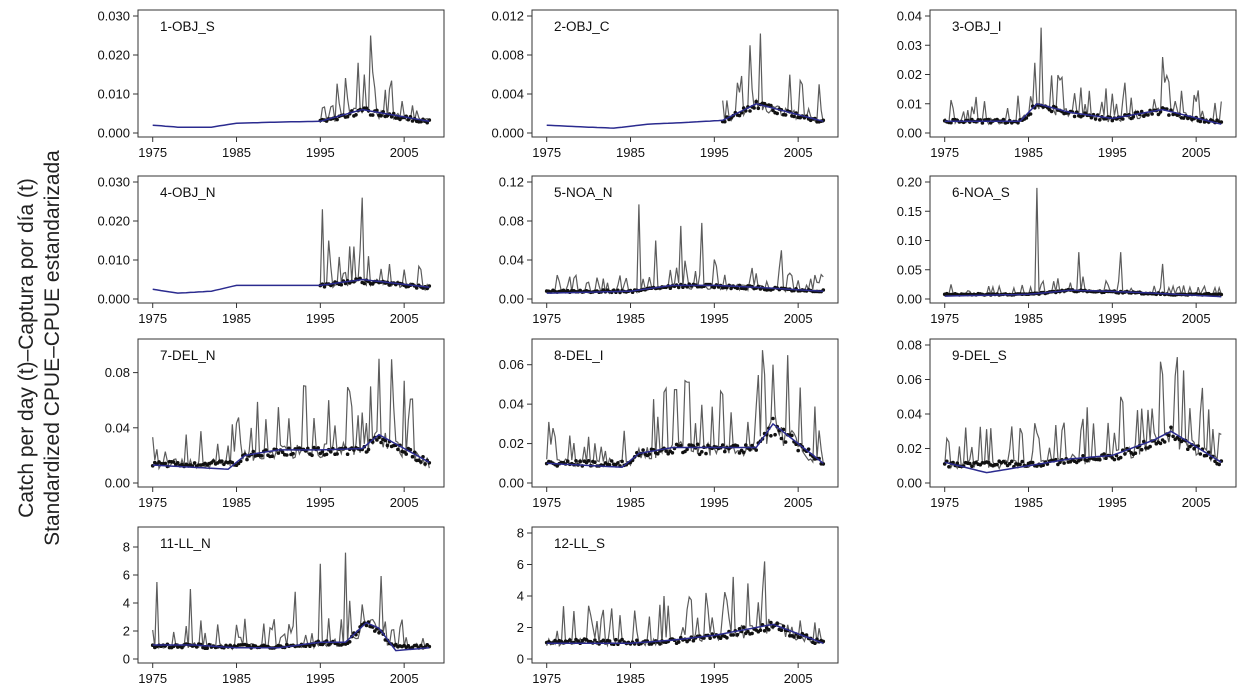 The image size is (1257, 696). I want to click on y-tick-label: 0.012, so click(507, 16).